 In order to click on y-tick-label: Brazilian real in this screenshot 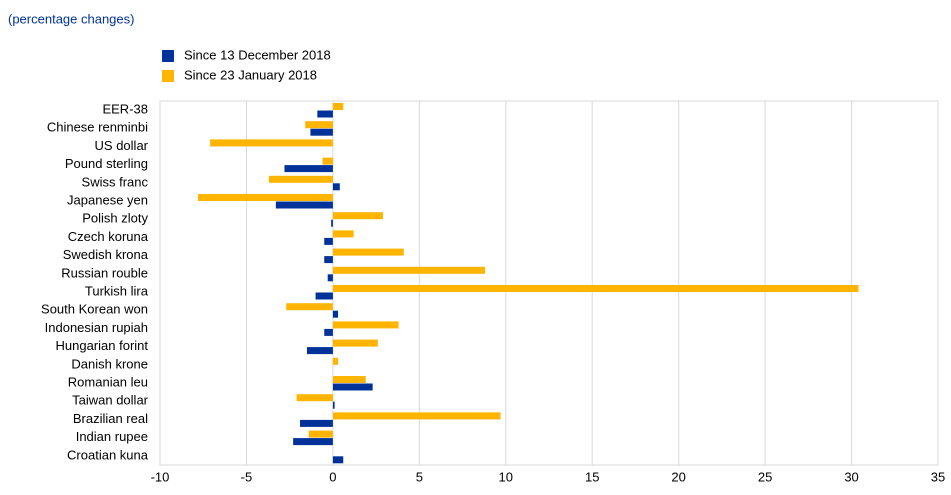, I will do `click(110, 418)`.